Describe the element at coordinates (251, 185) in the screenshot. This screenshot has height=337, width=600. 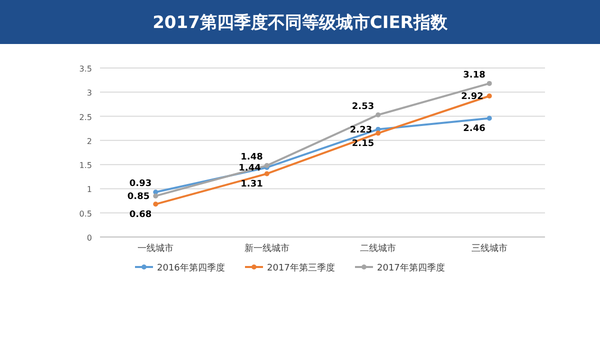
I see `data-label: 1.31` at that location.